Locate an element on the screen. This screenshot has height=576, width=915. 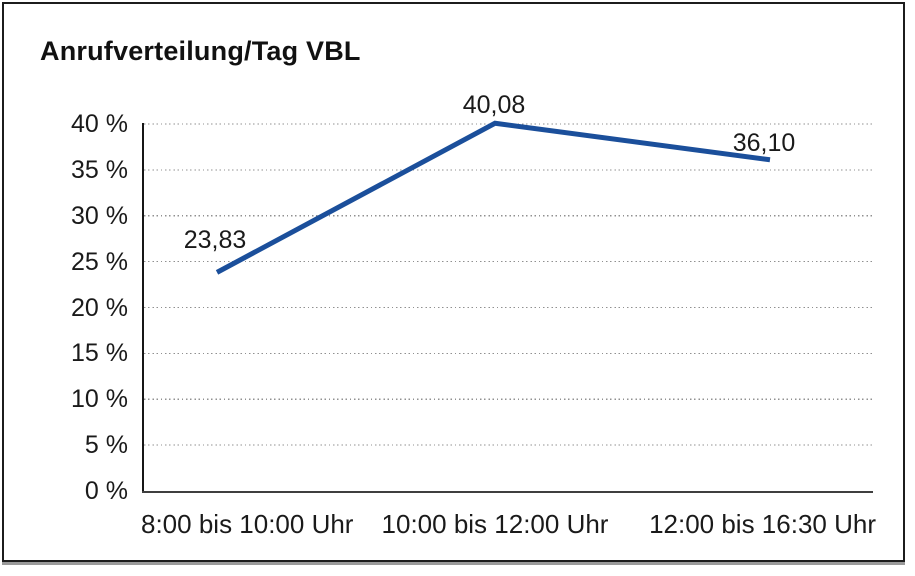
y-axis-tick-label: 5 % is located at coordinates (106, 445).